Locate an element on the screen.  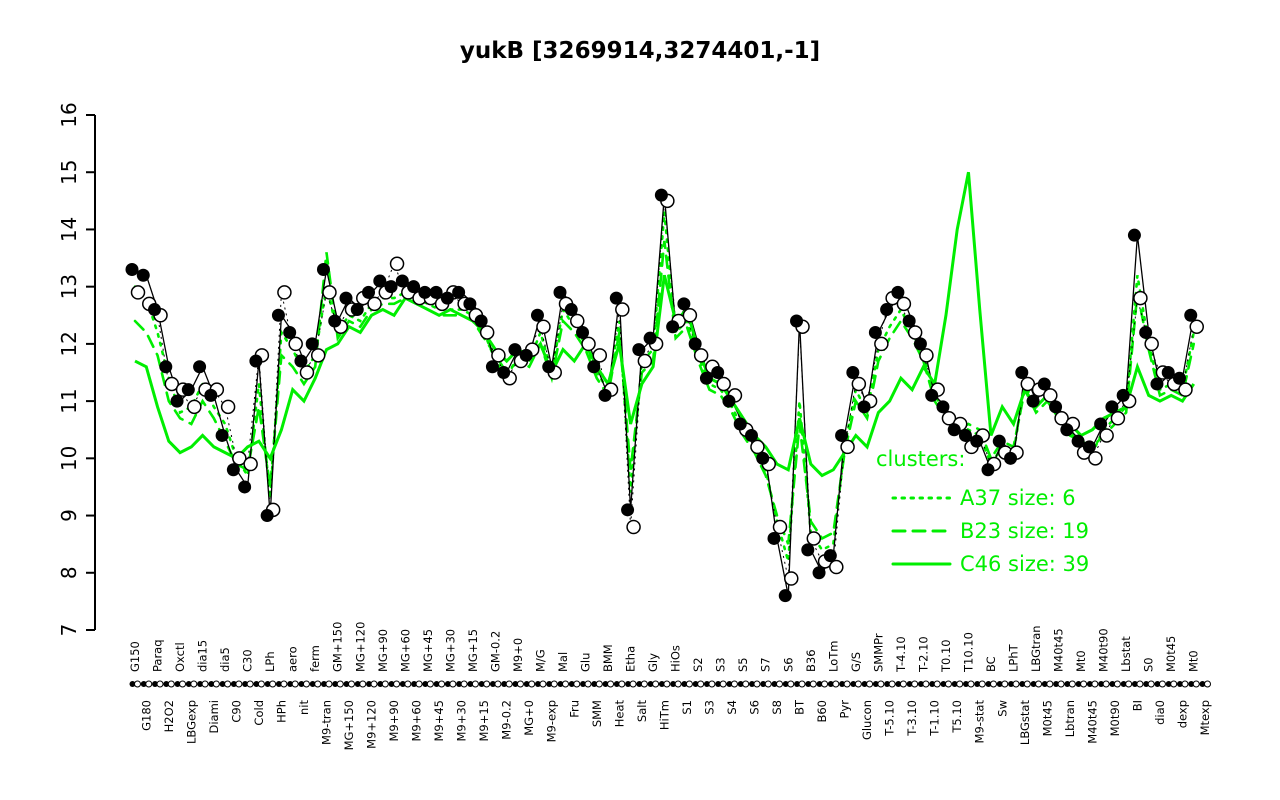
x-category-label: S6 is located at coordinates (788, 664).